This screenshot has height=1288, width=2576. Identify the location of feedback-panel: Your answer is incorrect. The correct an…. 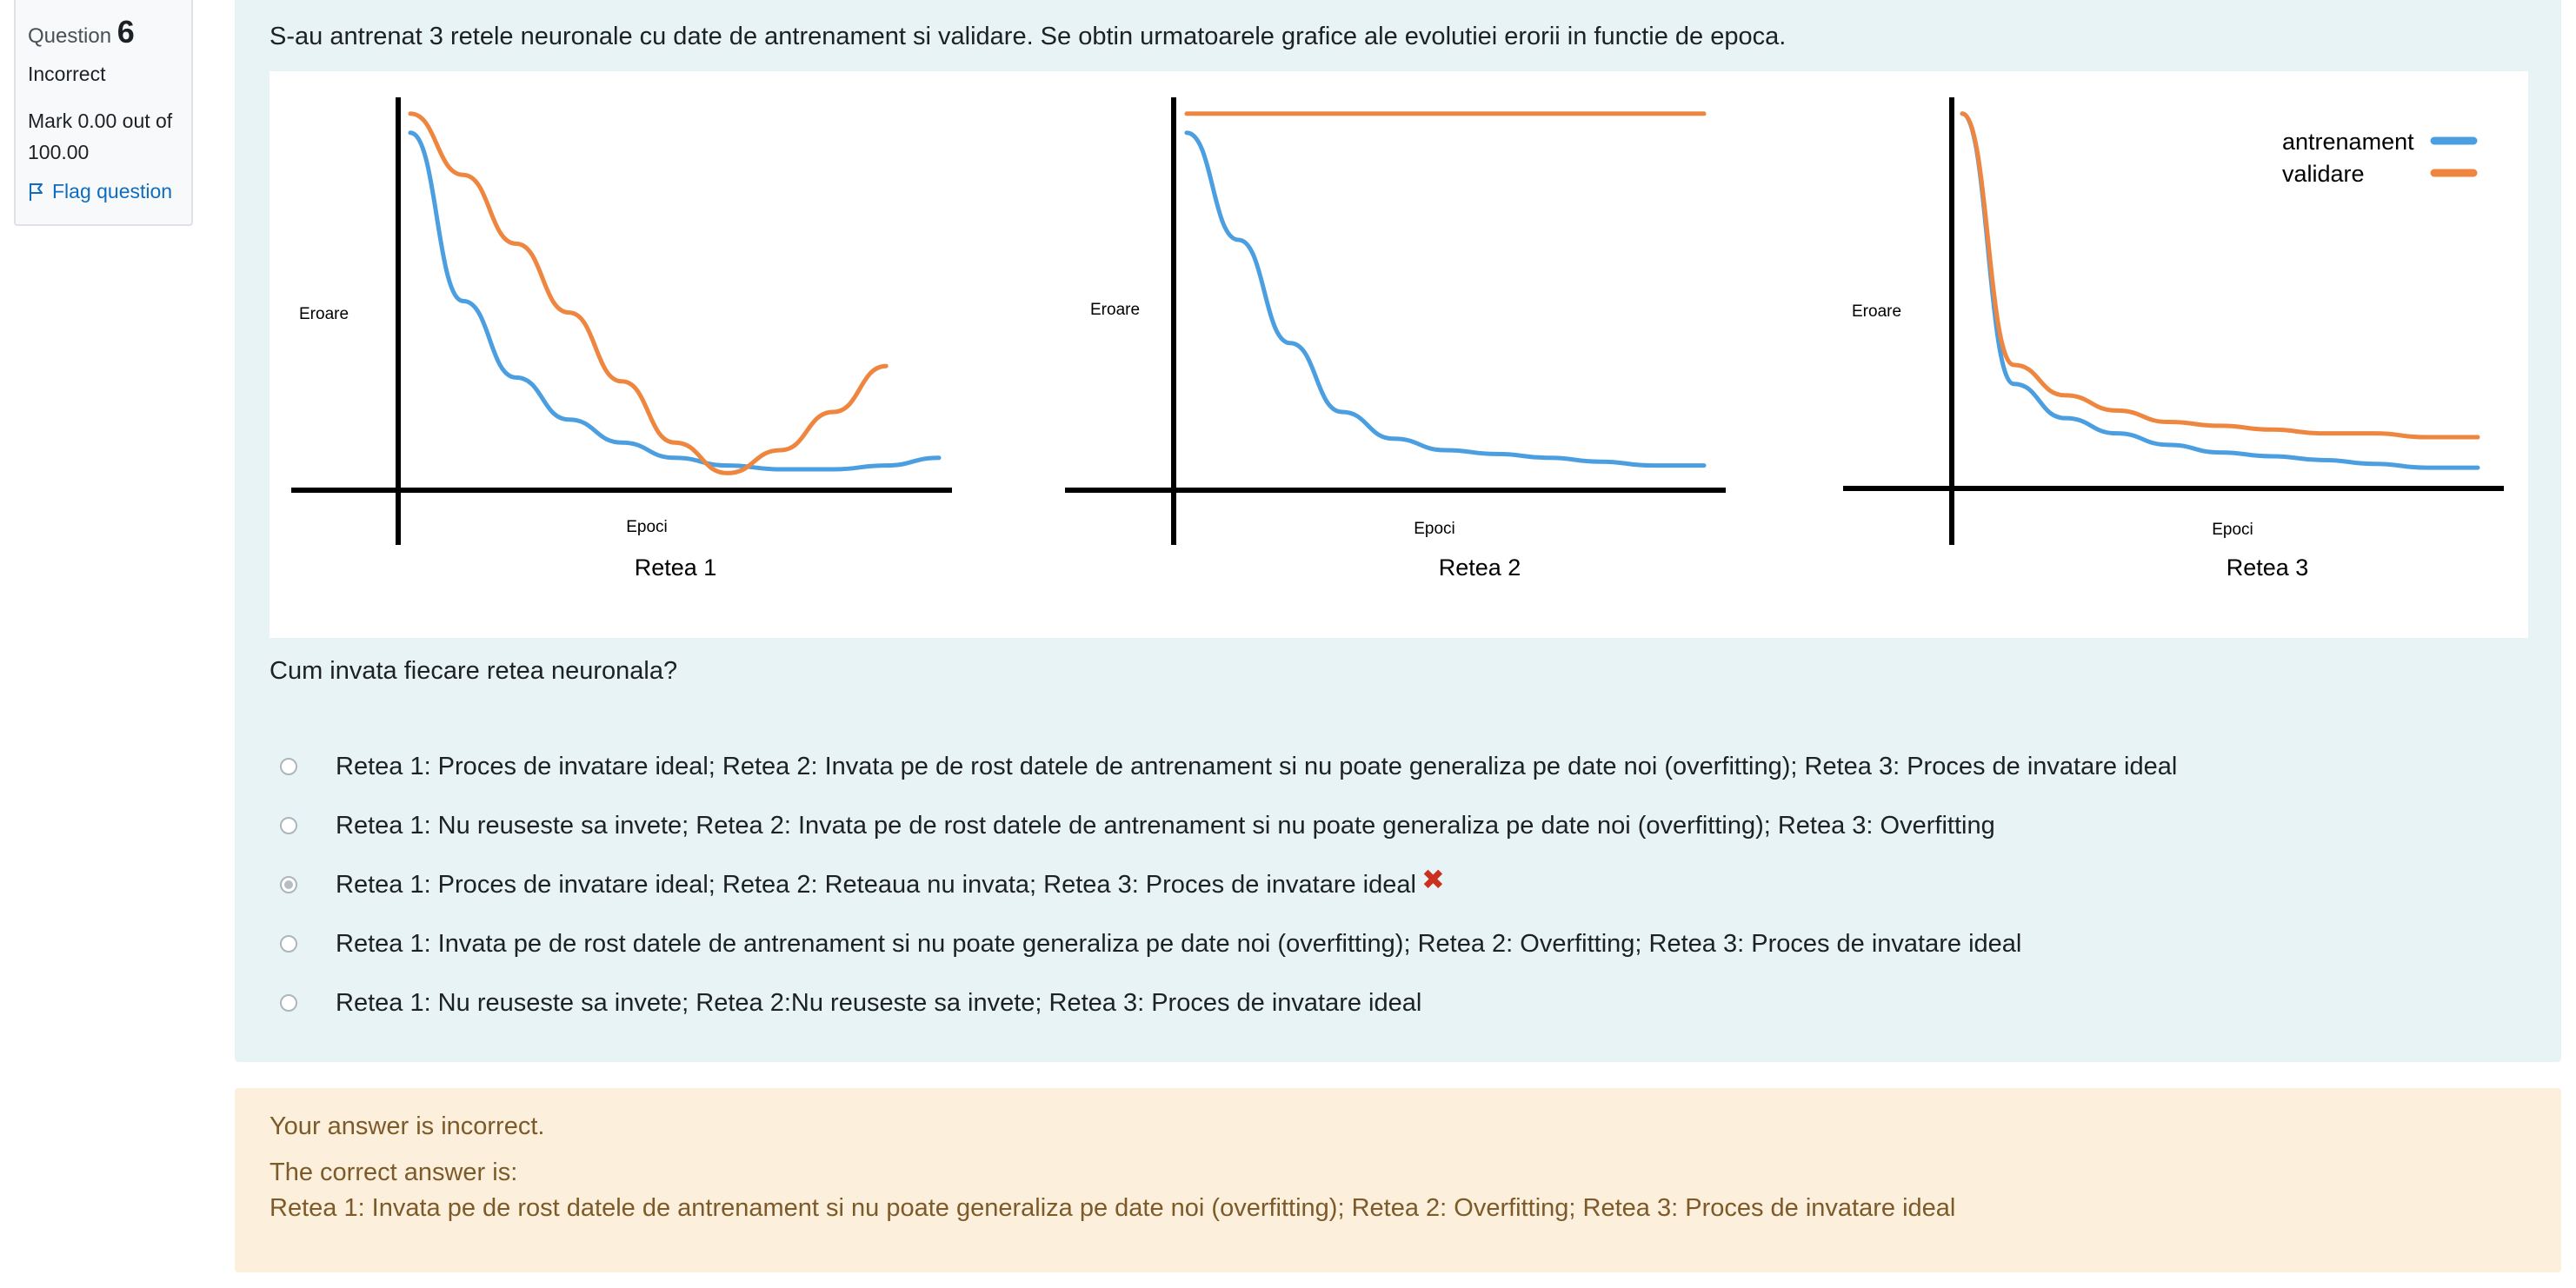
(1398, 1180).